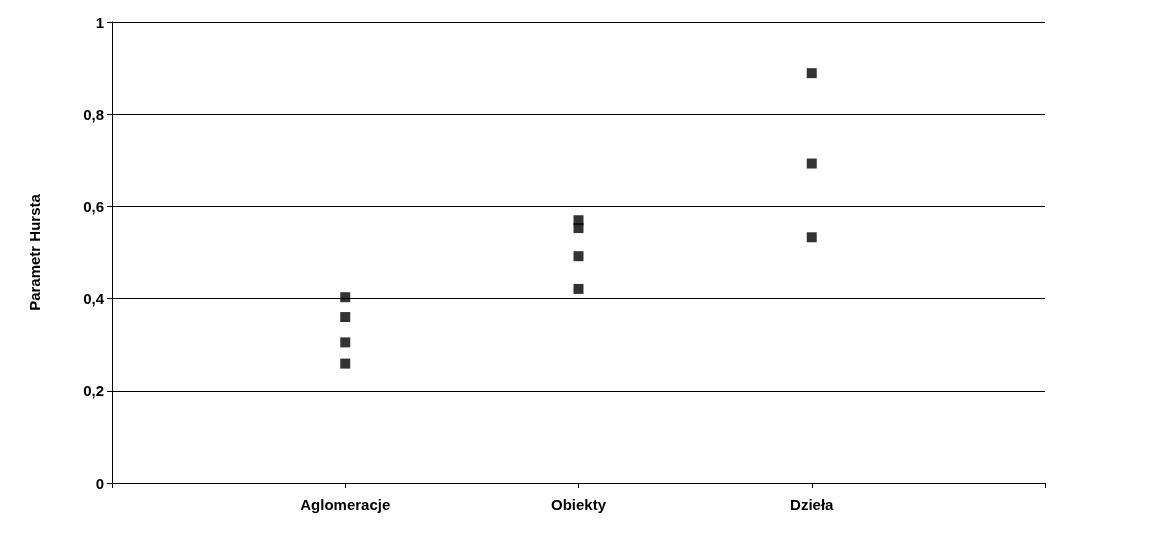 Image resolution: width=1157 pixels, height=534 pixels. Describe the element at coordinates (93, 114) in the screenshot. I see `y-tick-label: 0,8` at that location.